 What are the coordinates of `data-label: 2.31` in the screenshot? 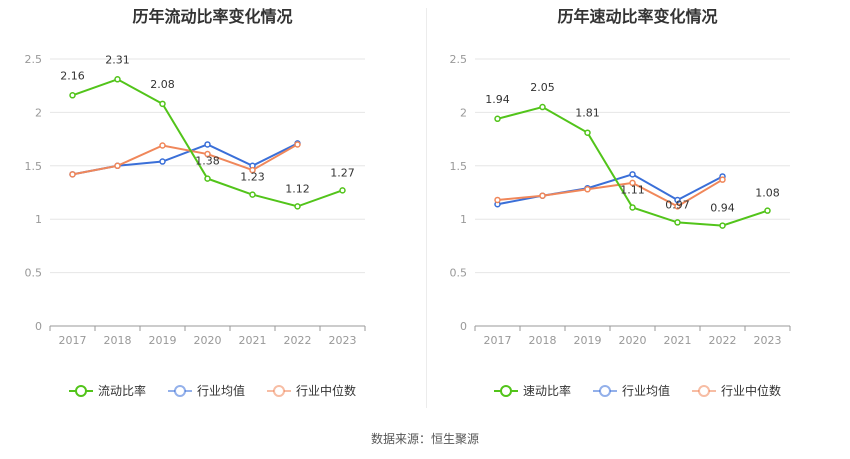 It's located at (117, 59).